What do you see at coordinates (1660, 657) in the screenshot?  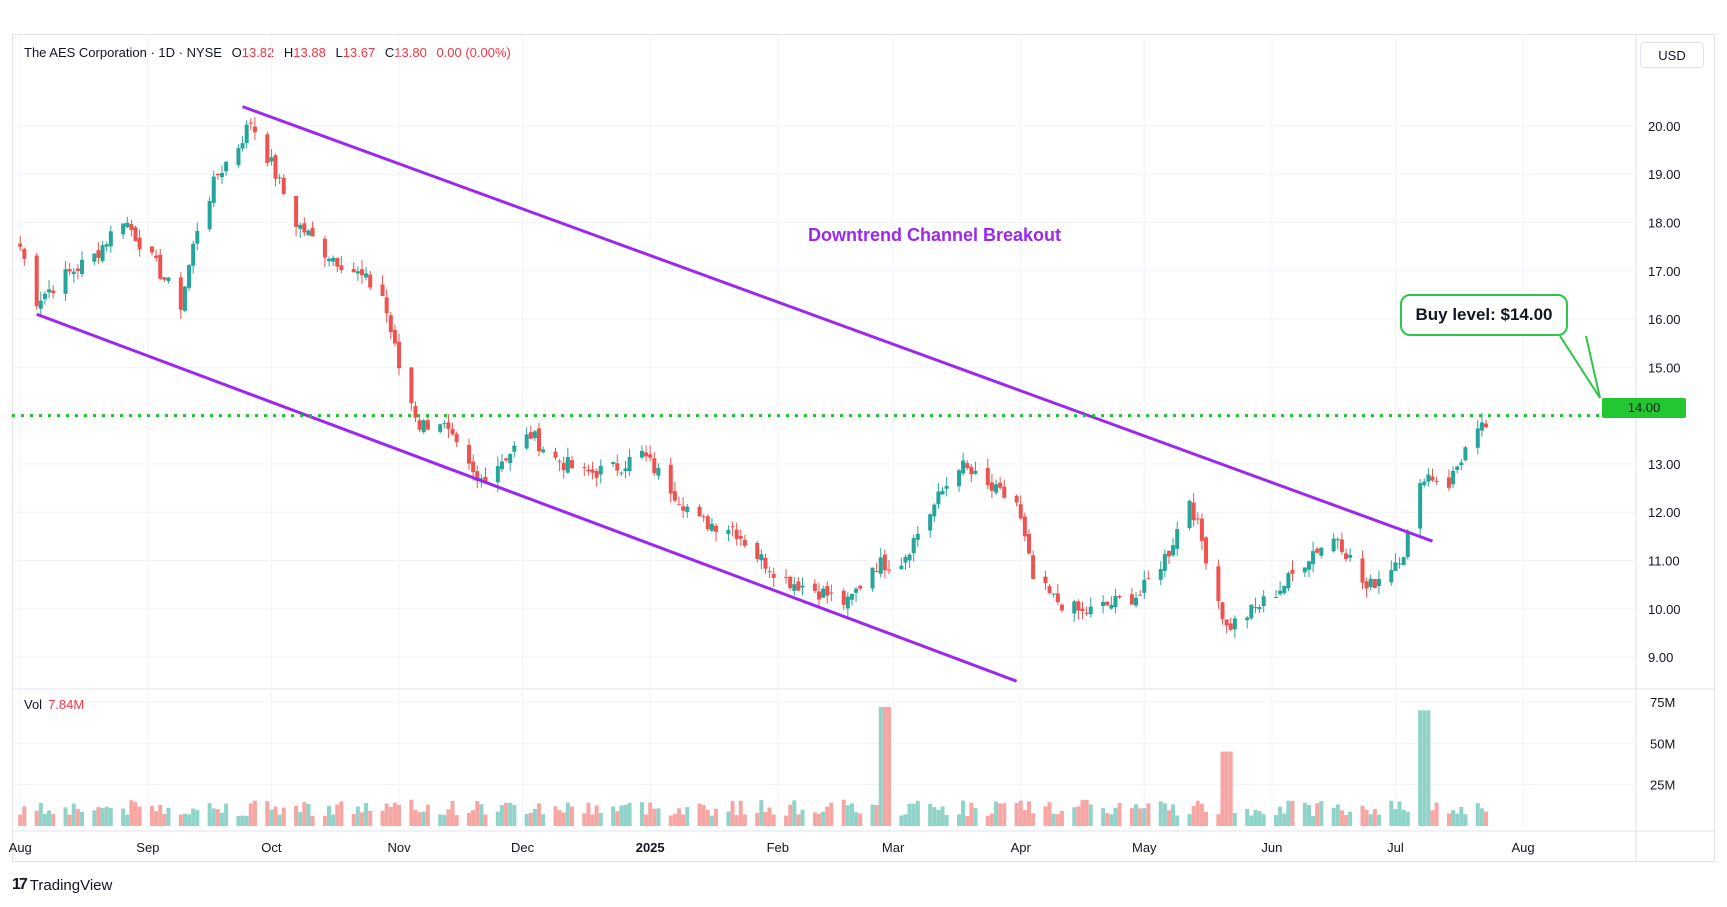 I see `price-tick-label: 9.00` at bounding box center [1660, 657].